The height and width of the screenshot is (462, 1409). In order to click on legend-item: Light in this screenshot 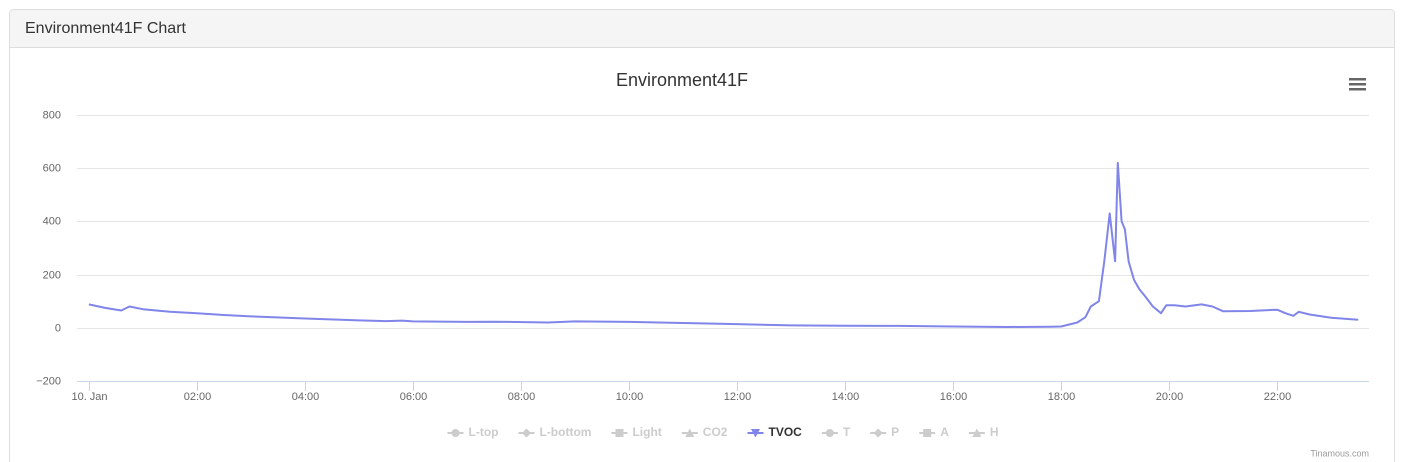, I will do `click(636, 432)`.